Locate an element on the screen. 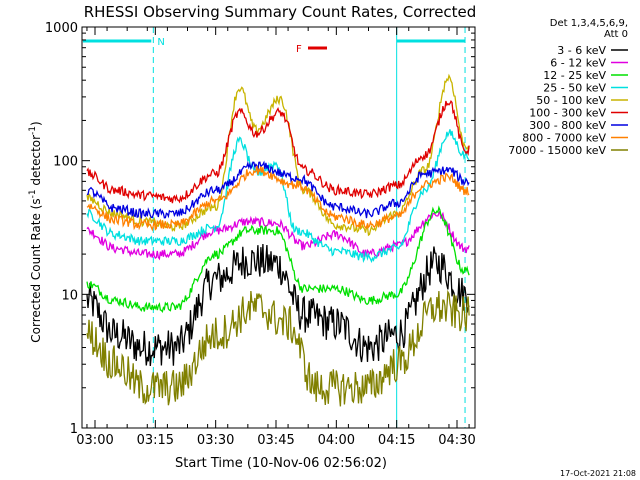  legend-label-1: 6 - 12 keV is located at coordinates (578, 63).